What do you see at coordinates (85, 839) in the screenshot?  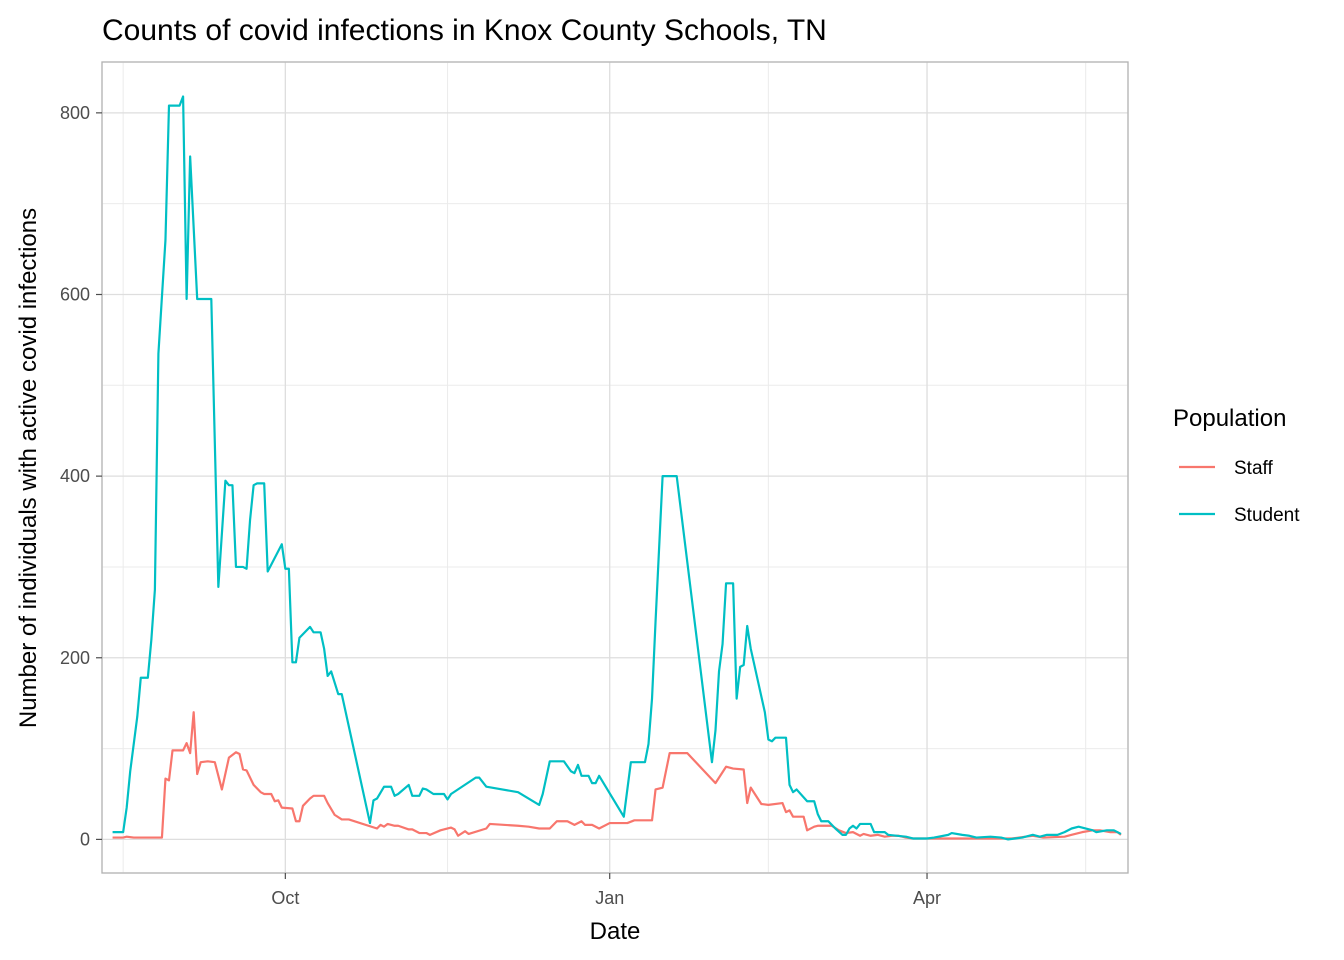 I see `y-tick-label: 0` at bounding box center [85, 839].